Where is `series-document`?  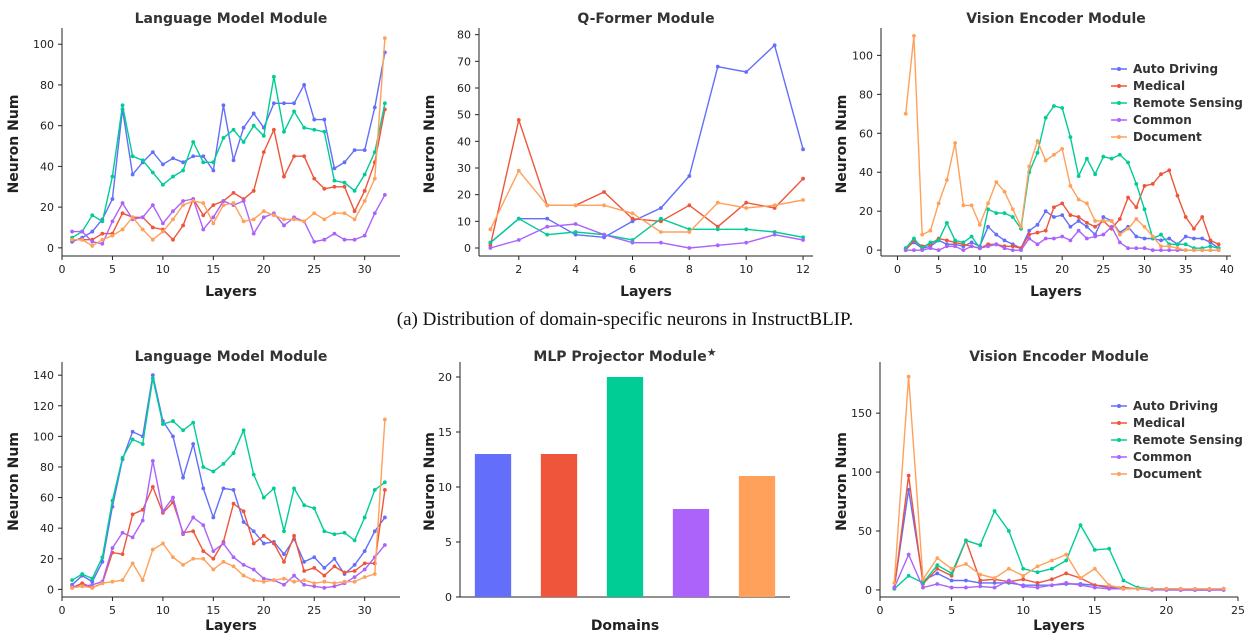
series-document is located at coordinates (1059, 482).